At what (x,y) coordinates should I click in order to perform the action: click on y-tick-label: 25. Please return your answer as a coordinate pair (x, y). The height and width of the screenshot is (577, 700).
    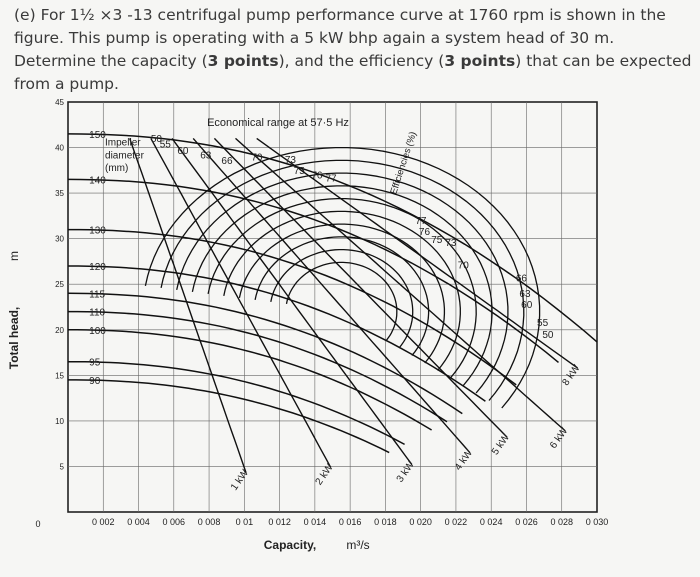
    Looking at the image, I should click on (59, 284).